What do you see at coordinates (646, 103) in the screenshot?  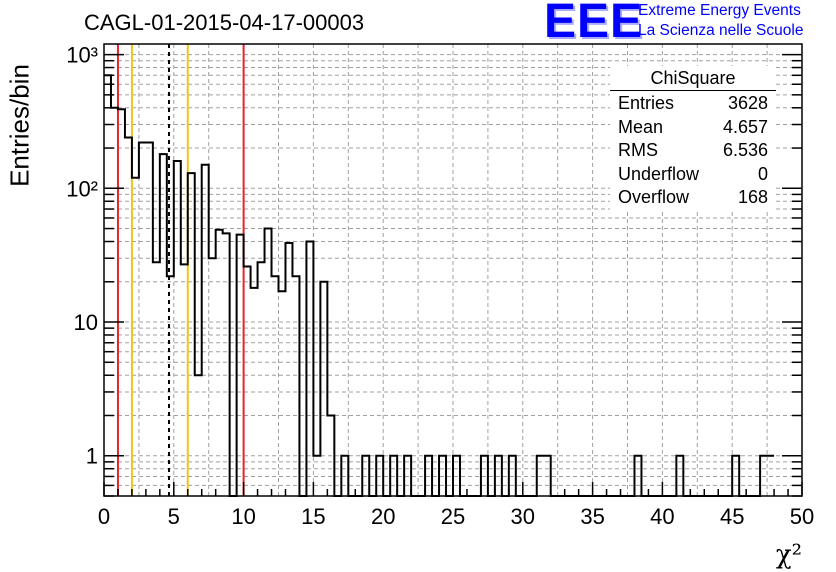 I see `stats-label: Entries` at bounding box center [646, 103].